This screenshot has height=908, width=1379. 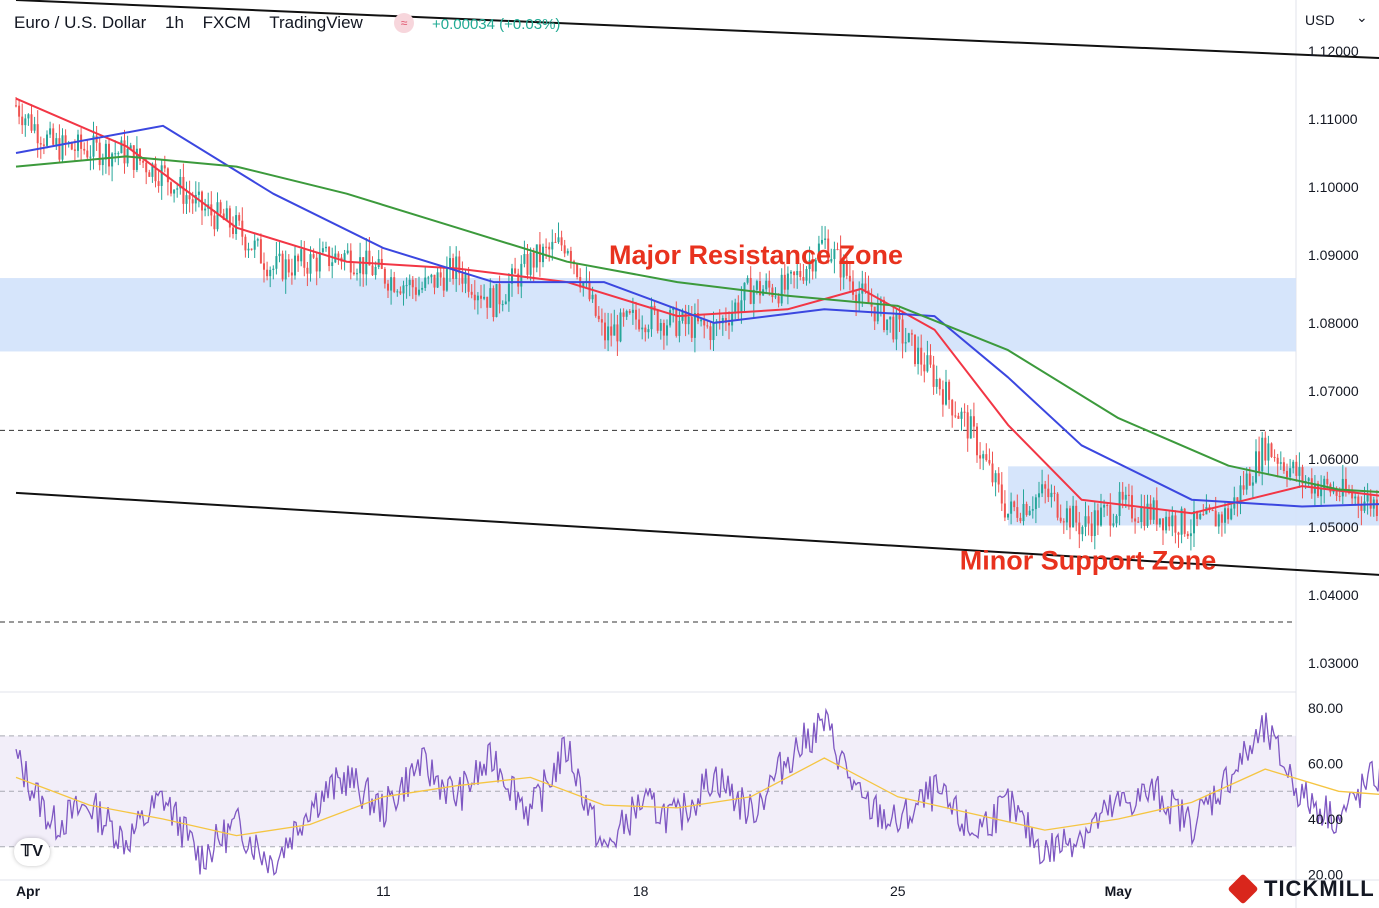 I want to click on time-tick-label: Apr, so click(x=28, y=891).